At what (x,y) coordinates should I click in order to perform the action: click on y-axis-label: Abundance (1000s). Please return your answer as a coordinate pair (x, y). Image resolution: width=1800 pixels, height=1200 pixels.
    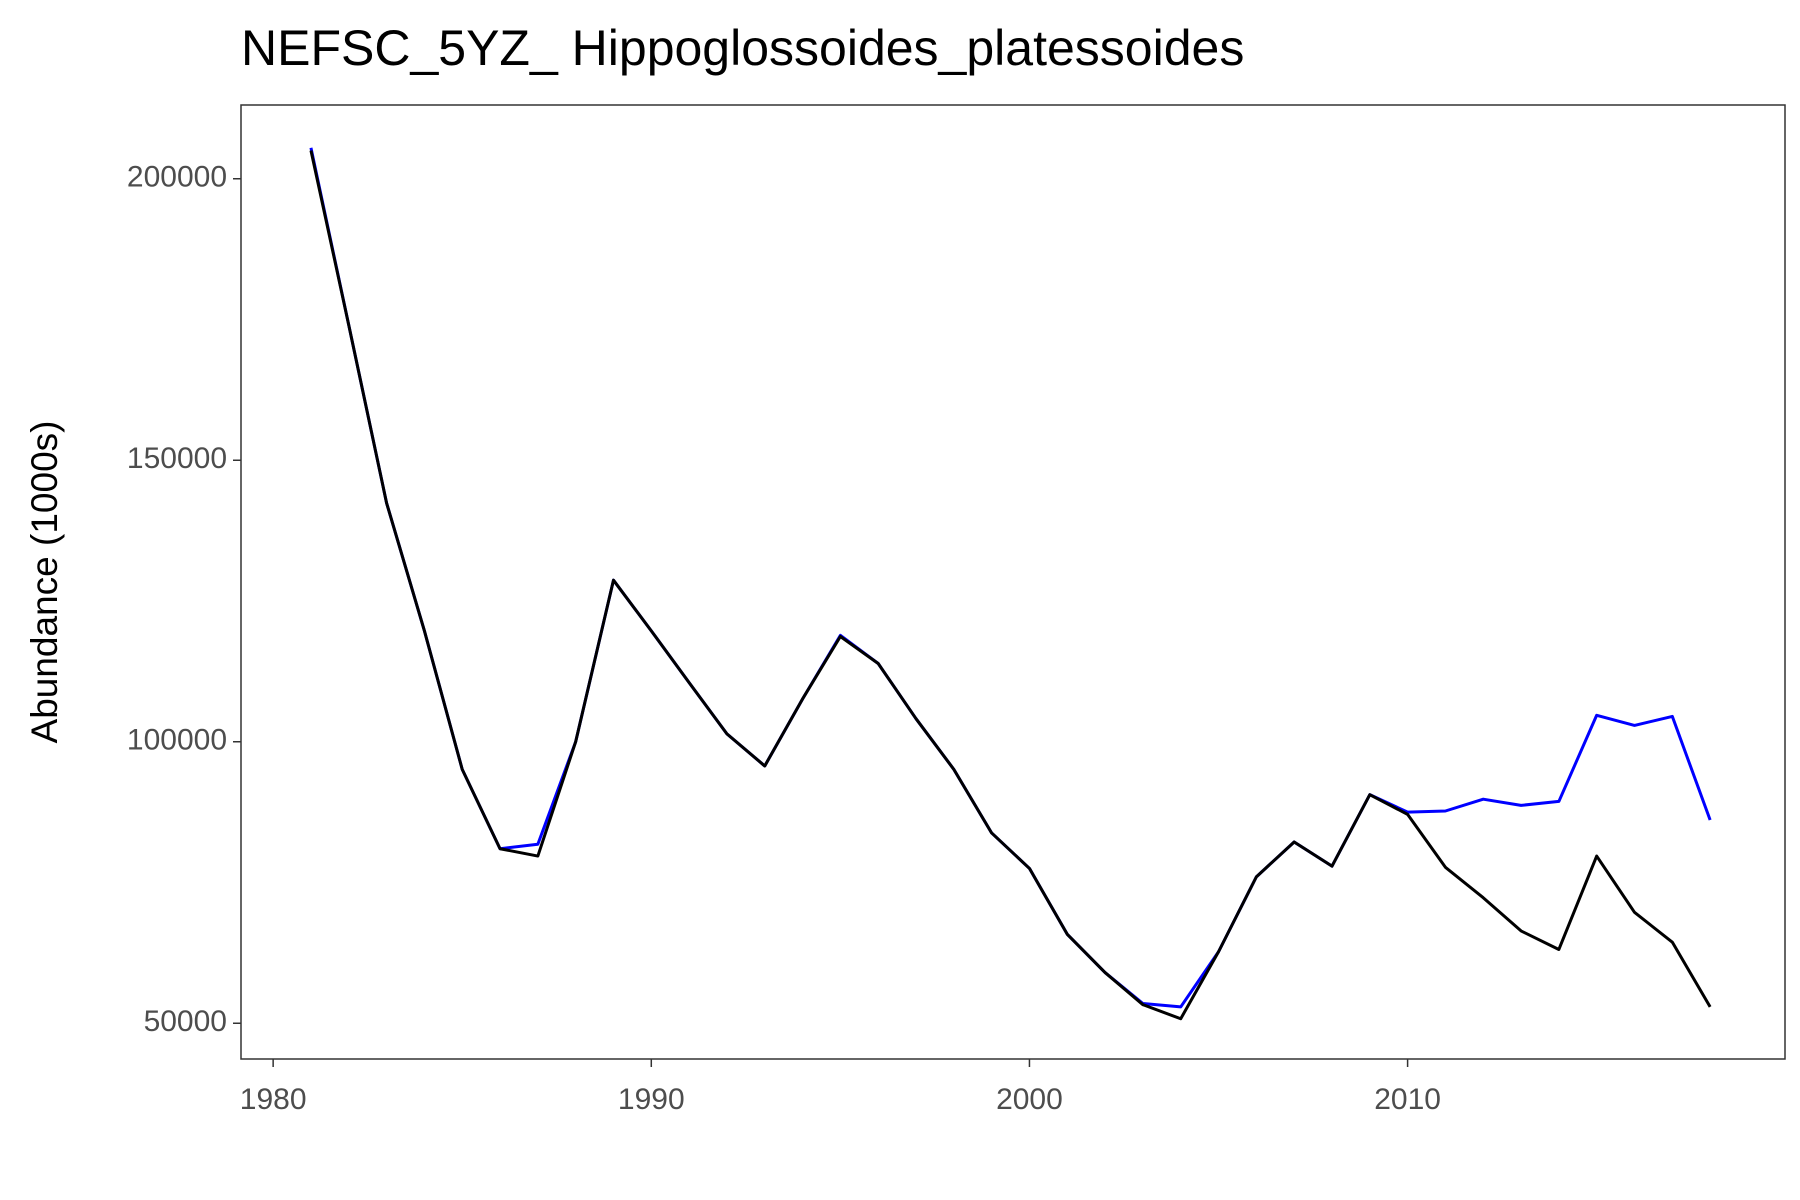
    Looking at the image, I should click on (44, 582).